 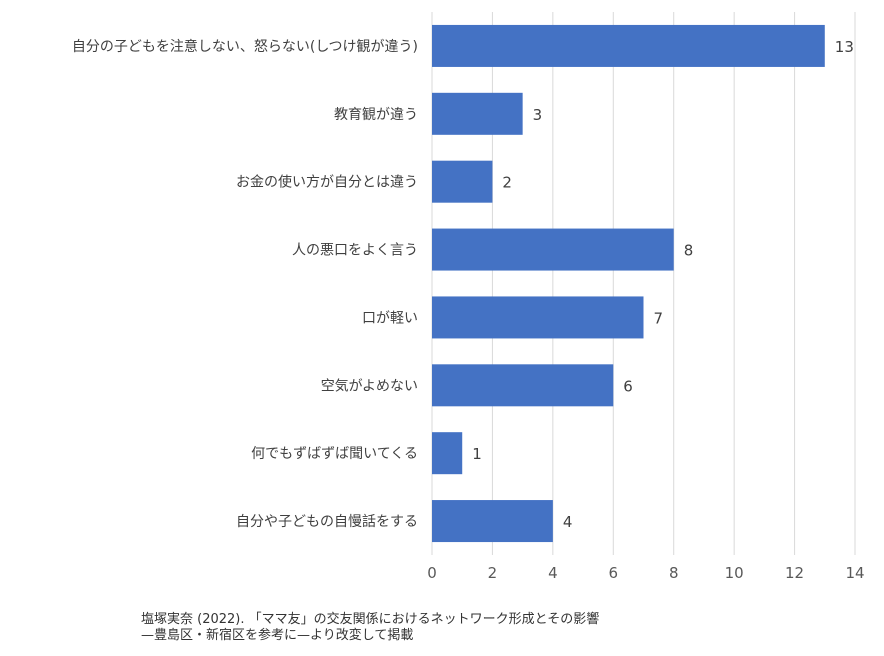 I want to click on x-tick-label: 12, so click(x=794, y=573).